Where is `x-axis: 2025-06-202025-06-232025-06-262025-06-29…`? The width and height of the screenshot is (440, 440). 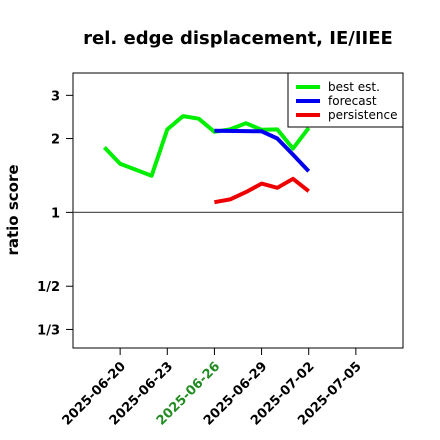
x-axis: 2025-06-202025-06-232025-06-262025-06-29… is located at coordinates (212, 388).